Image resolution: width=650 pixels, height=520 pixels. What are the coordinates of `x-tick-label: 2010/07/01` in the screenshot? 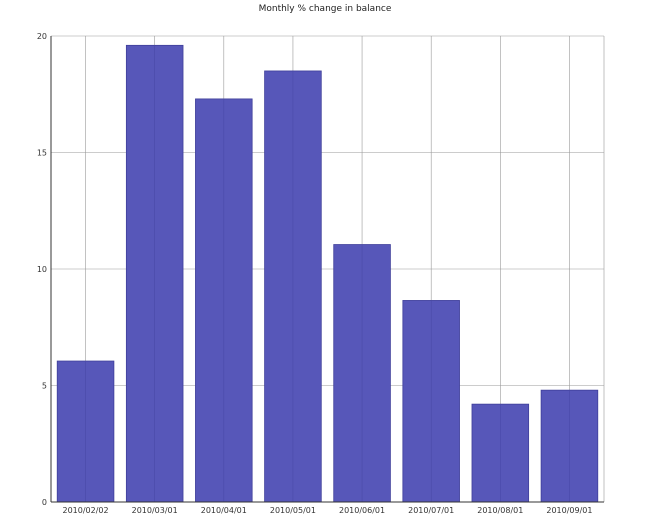 It's located at (431, 510).